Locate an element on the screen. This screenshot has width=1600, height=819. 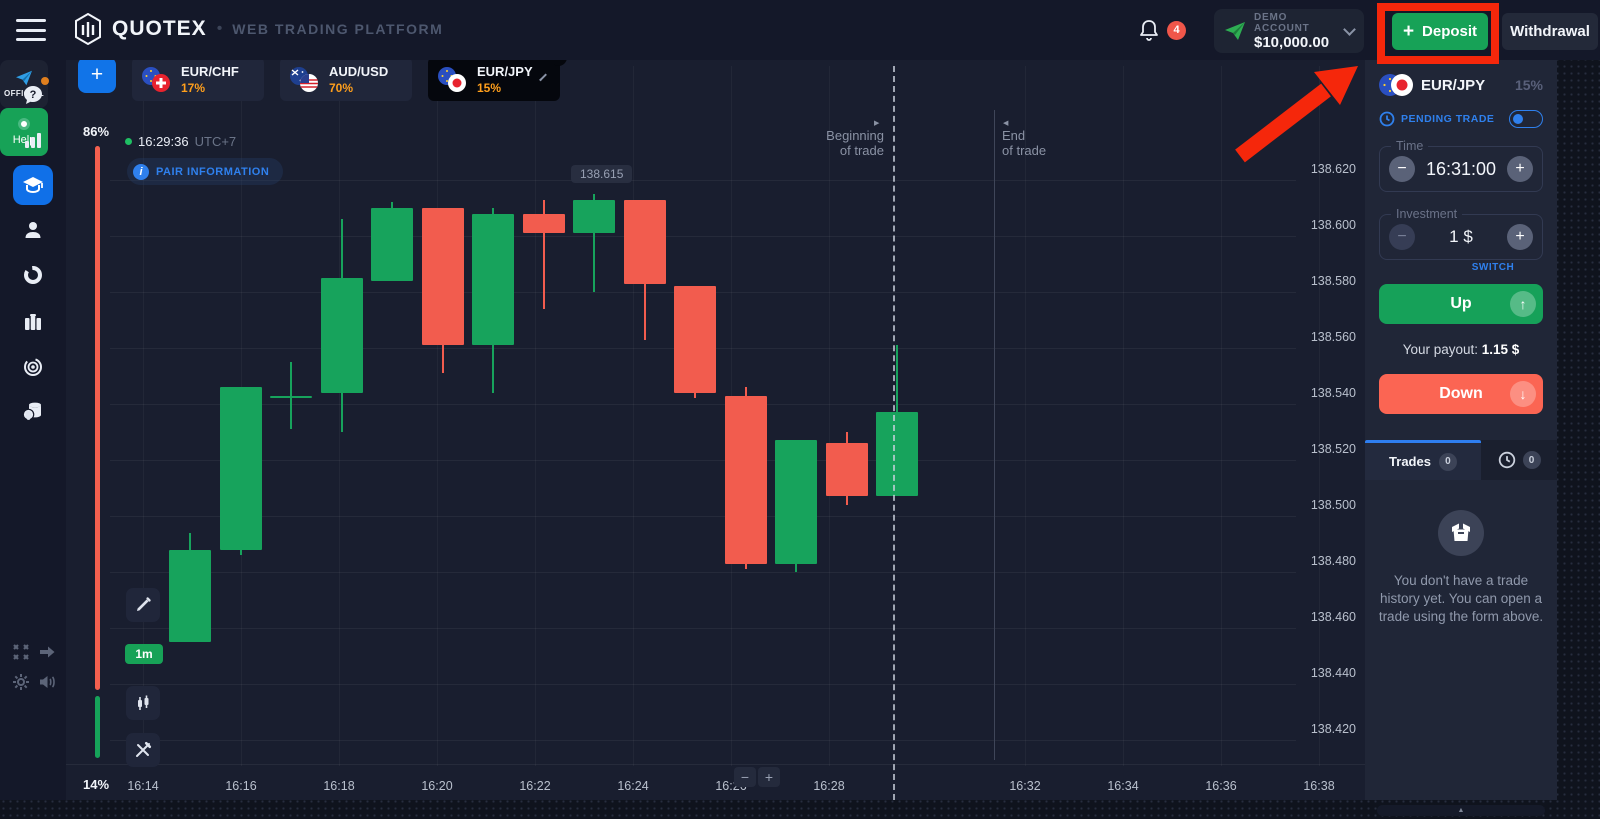
chat-help-icon: ? is located at coordinates (33, 95).